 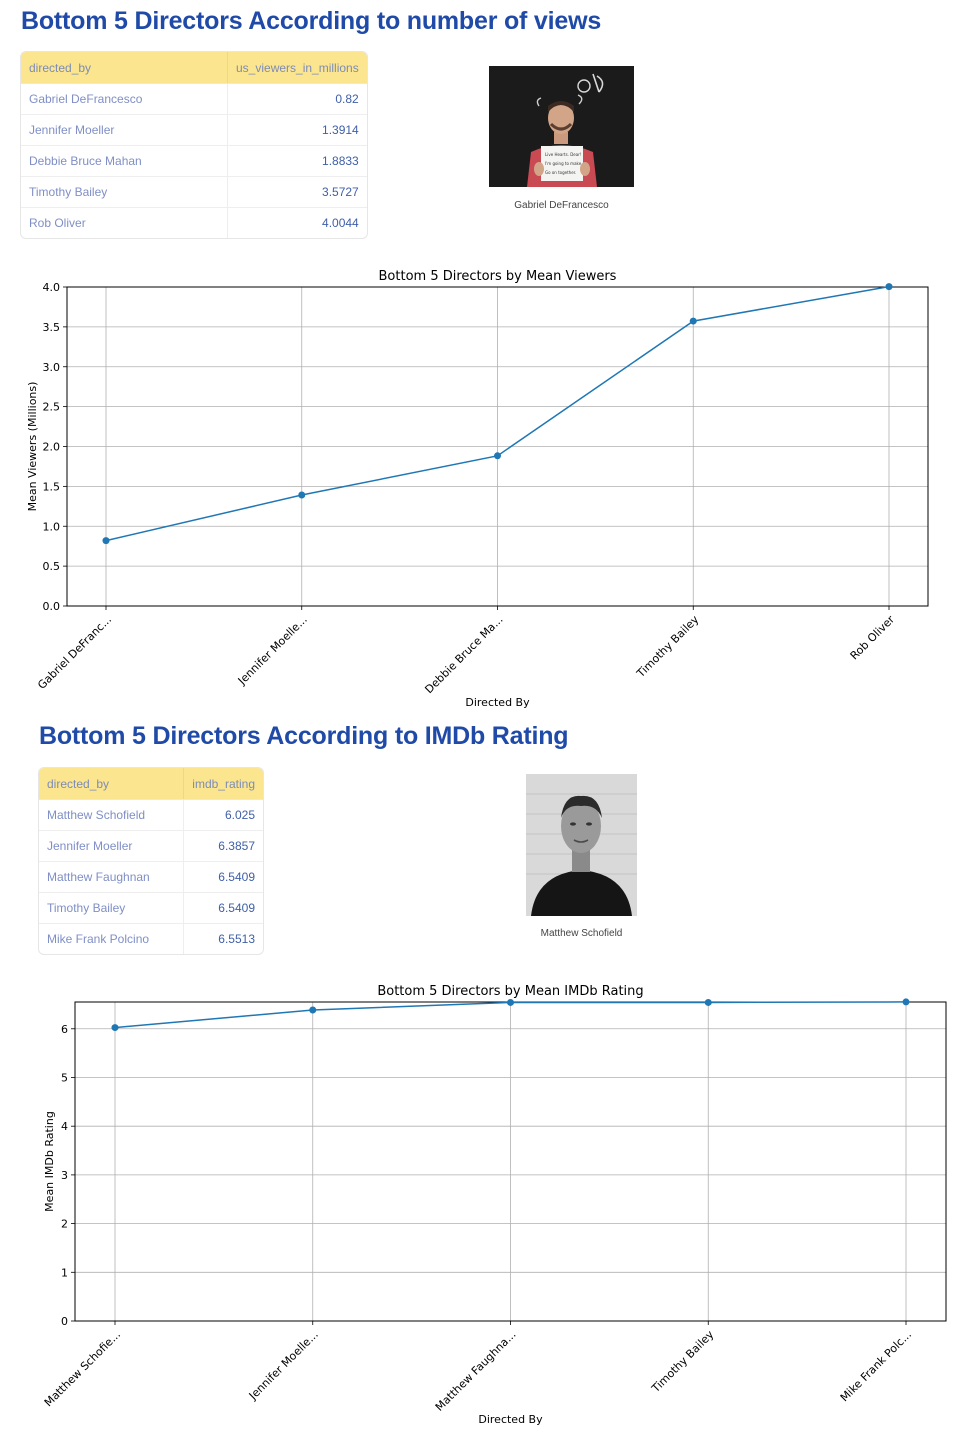 What do you see at coordinates (64, 1077) in the screenshot?
I see `y-tick-label: 5` at bounding box center [64, 1077].